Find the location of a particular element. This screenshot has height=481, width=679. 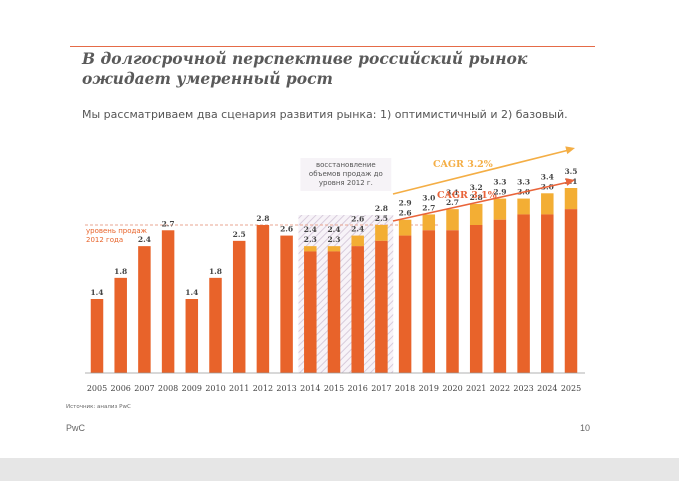

cagr-base-arrow-label: CAGR 3.1% is located at coordinates (467, 195).